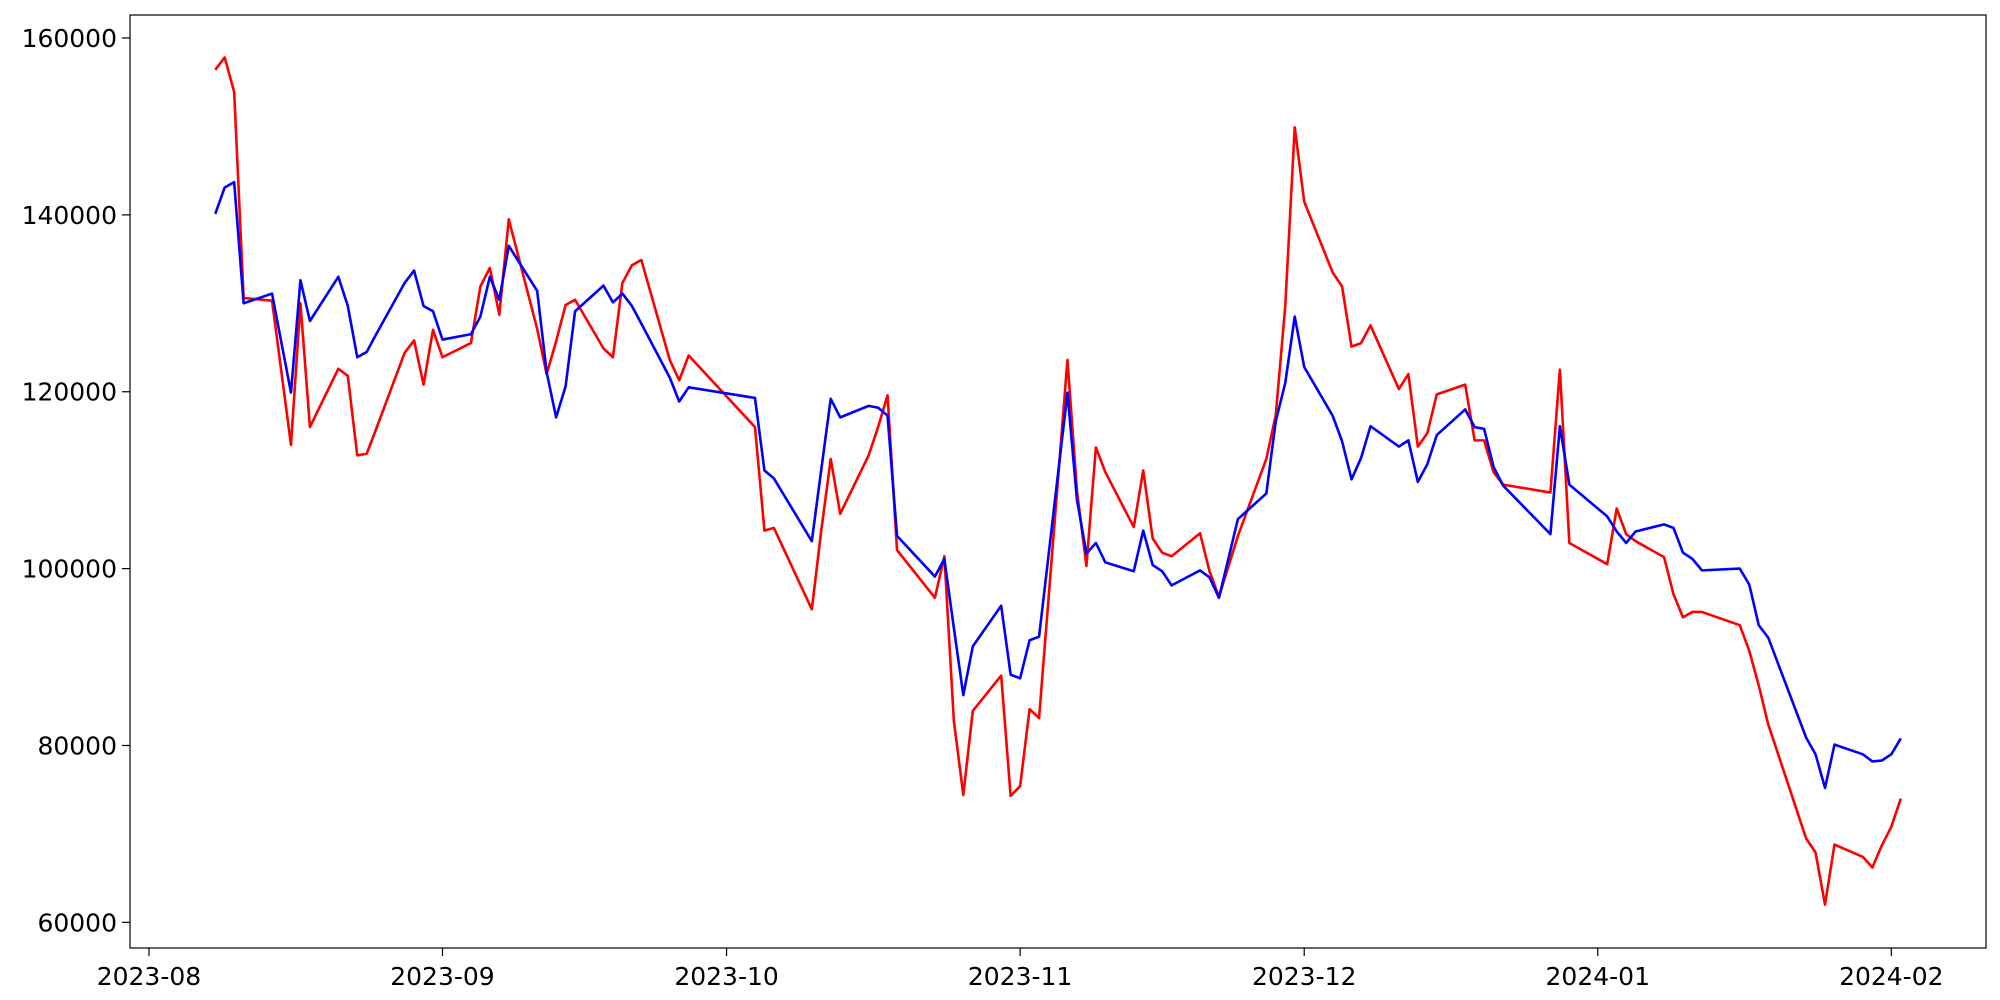  I want to click on y-tick-label: 100000, so click(69, 569).